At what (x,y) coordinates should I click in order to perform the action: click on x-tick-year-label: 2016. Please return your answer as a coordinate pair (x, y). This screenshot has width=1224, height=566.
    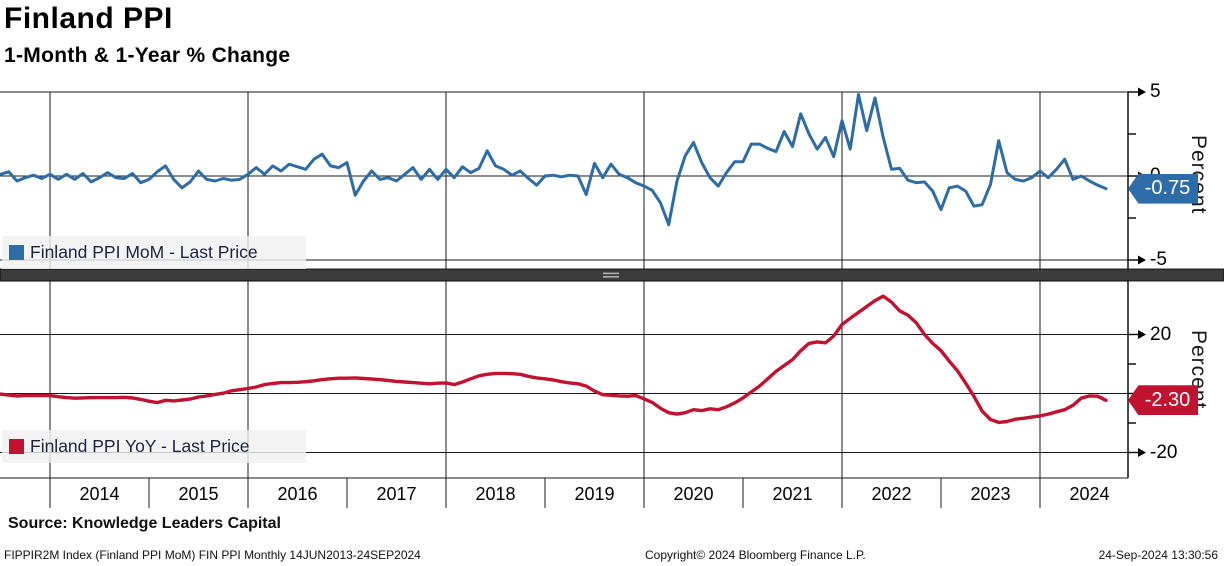
    Looking at the image, I should click on (297, 494).